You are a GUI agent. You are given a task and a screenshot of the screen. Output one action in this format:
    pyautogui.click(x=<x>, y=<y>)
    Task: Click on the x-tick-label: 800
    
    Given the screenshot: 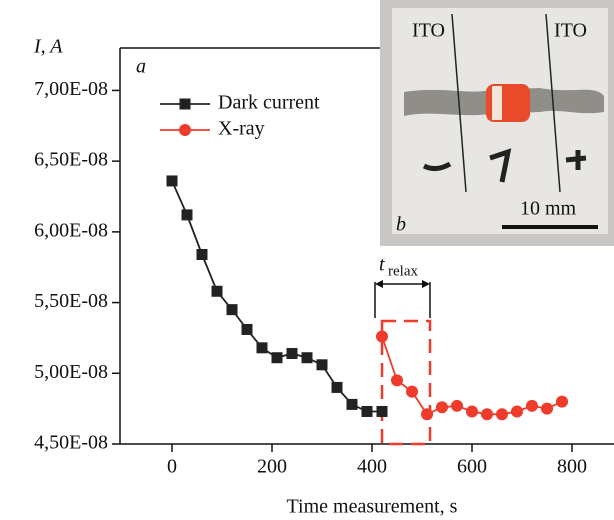 What is the action you would take?
    pyautogui.click(x=572, y=467)
    